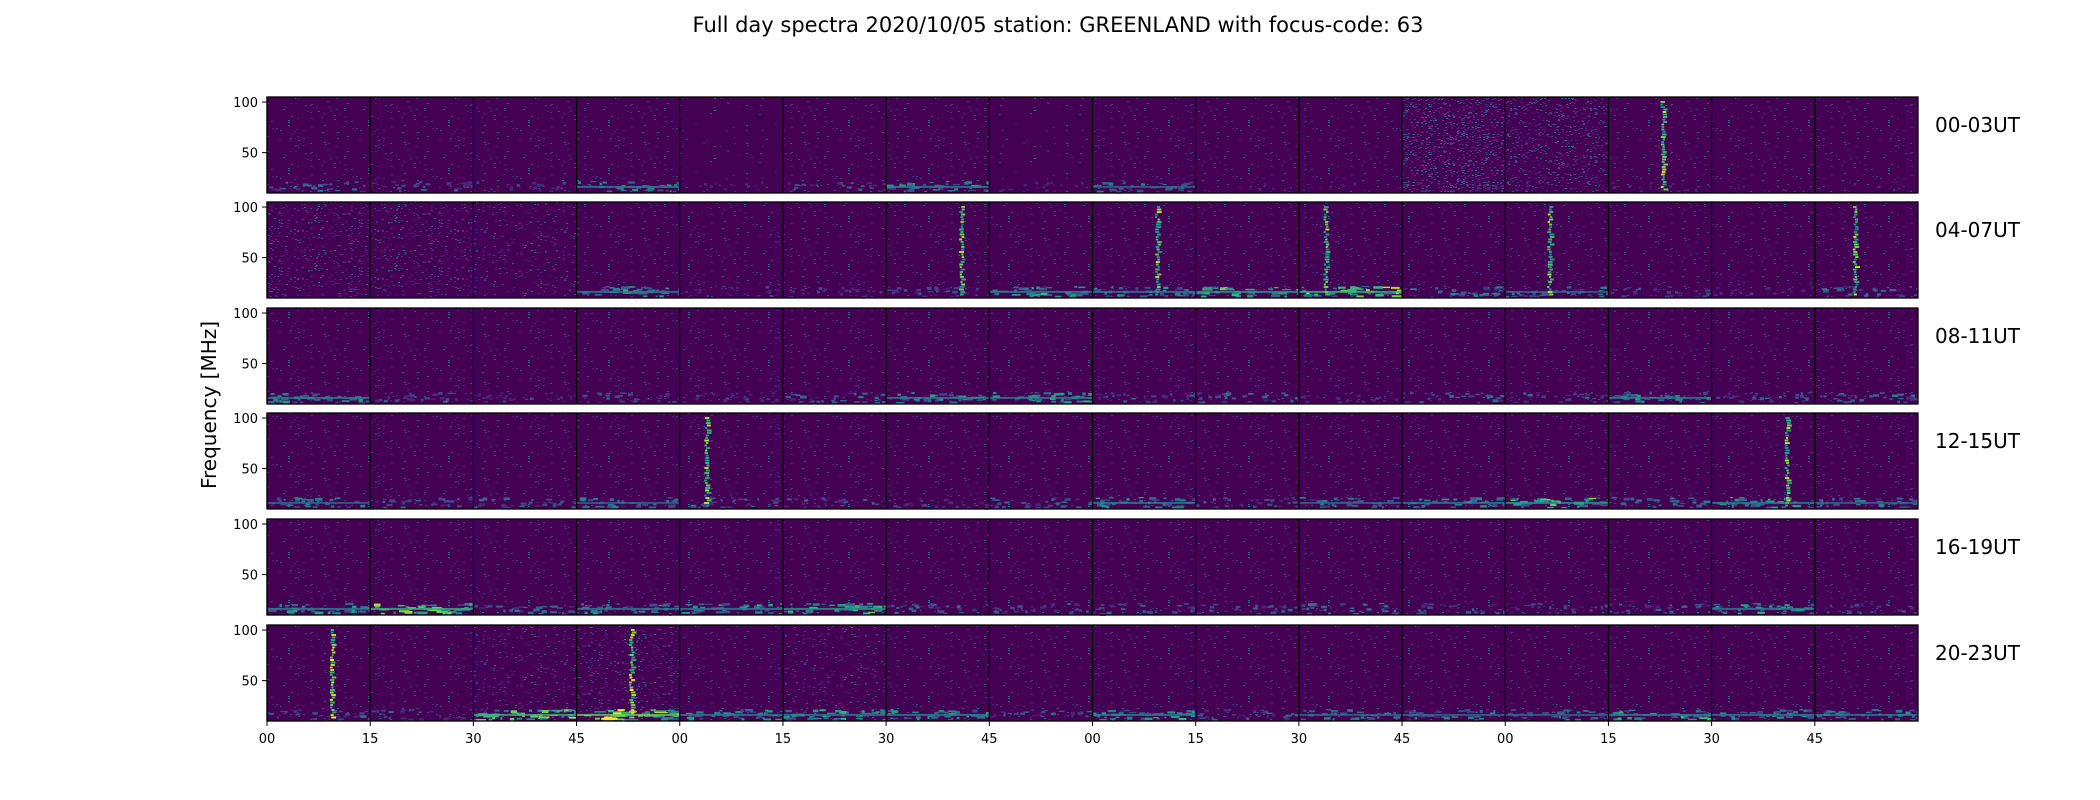  What do you see at coordinates (1144, 714) in the screenshot?
I see `interference-line` at bounding box center [1144, 714].